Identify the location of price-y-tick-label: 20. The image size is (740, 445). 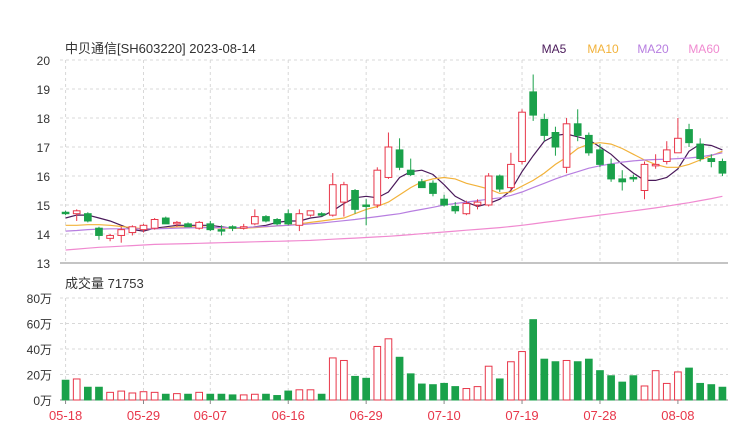
(44, 61).